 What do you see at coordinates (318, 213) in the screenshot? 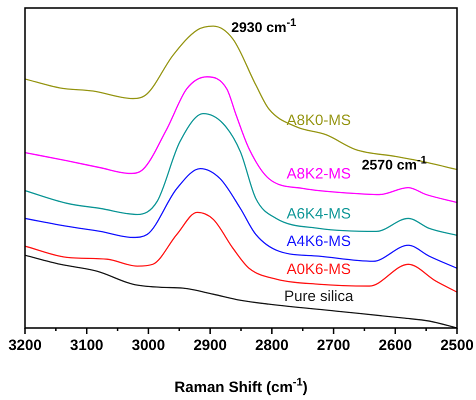
I see `series-label: A6K4-MS` at bounding box center [318, 213].